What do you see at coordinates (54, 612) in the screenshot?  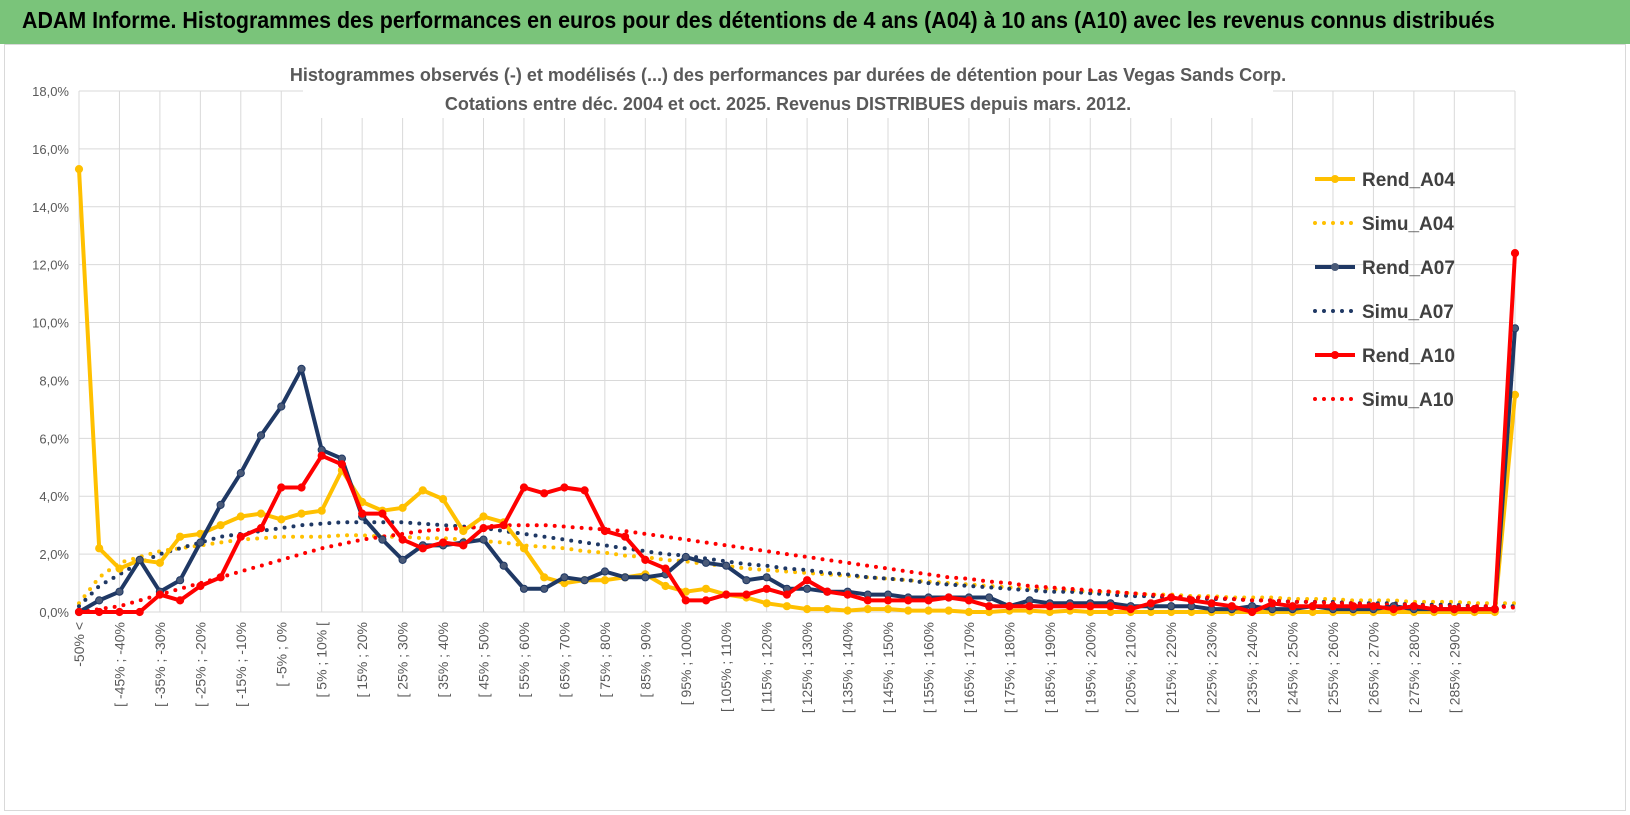 I see `y-tick-label: 0,0%` at bounding box center [54, 612].